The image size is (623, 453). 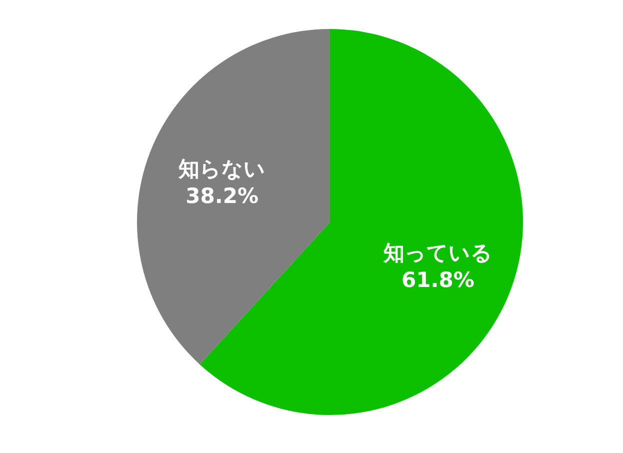 I want to click on slice-label: 知っている, so click(x=437, y=252).